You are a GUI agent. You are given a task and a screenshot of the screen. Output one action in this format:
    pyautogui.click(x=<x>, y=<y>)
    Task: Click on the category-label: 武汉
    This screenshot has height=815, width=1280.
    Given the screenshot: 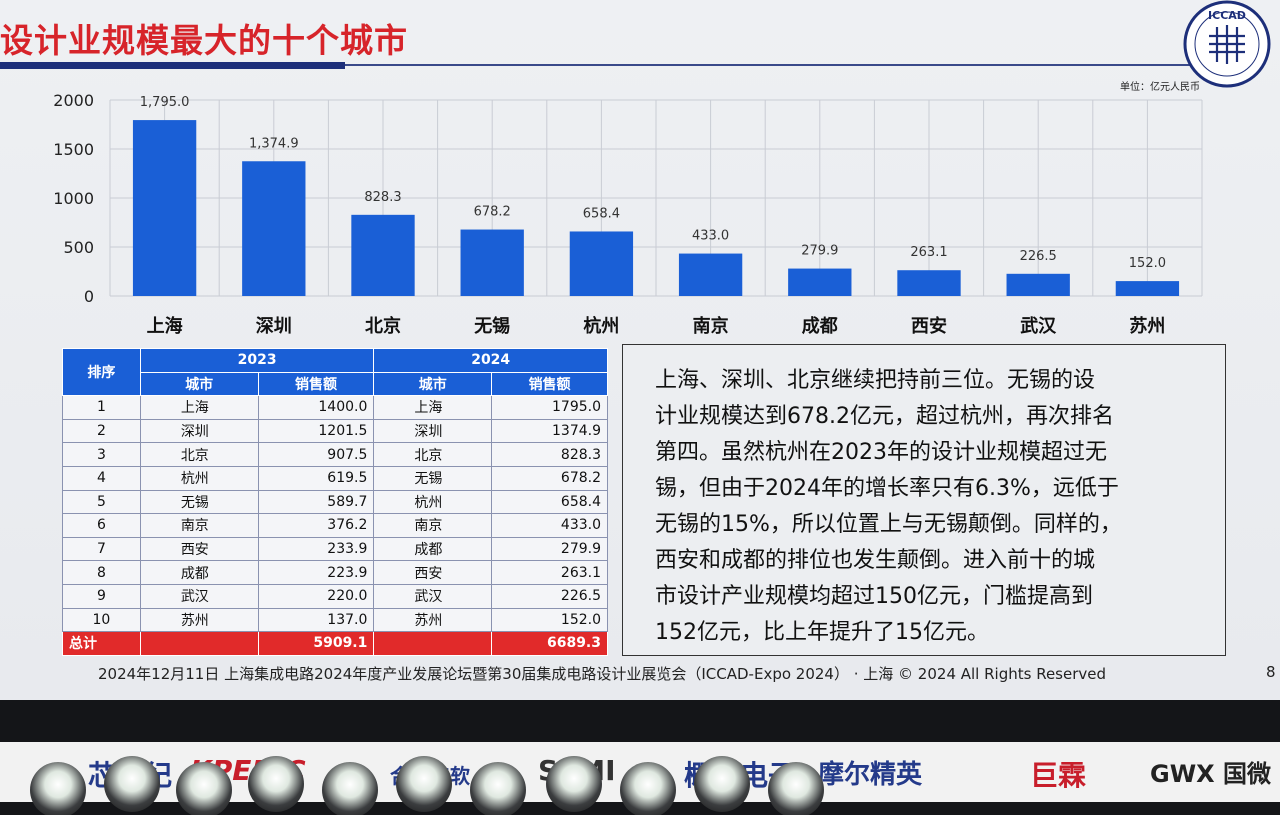 What is the action you would take?
    pyautogui.click(x=1038, y=326)
    